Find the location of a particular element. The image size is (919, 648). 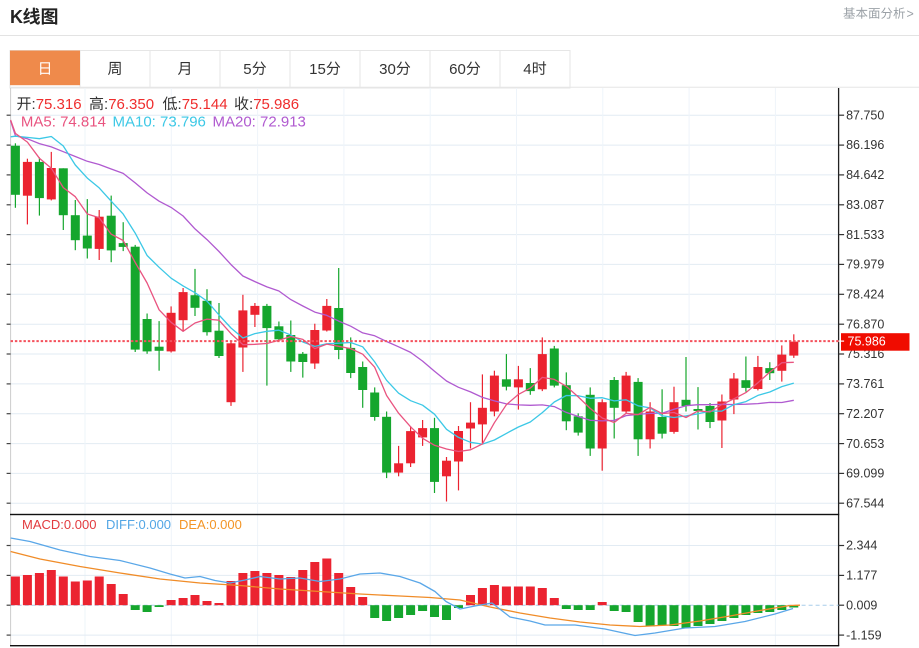

svg-text: 81.533 is located at coordinates (865, 235).